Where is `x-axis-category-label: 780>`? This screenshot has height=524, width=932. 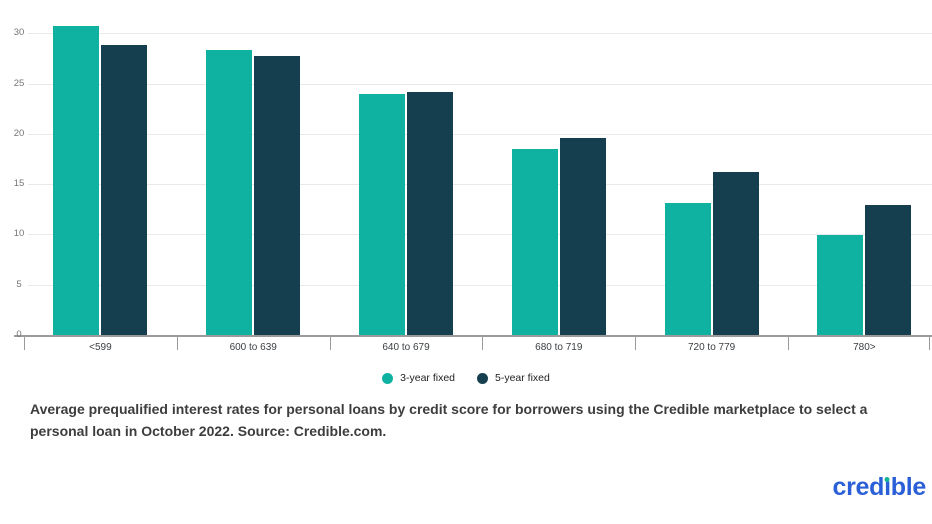
x-axis-category-label: 780> is located at coordinates (864, 347).